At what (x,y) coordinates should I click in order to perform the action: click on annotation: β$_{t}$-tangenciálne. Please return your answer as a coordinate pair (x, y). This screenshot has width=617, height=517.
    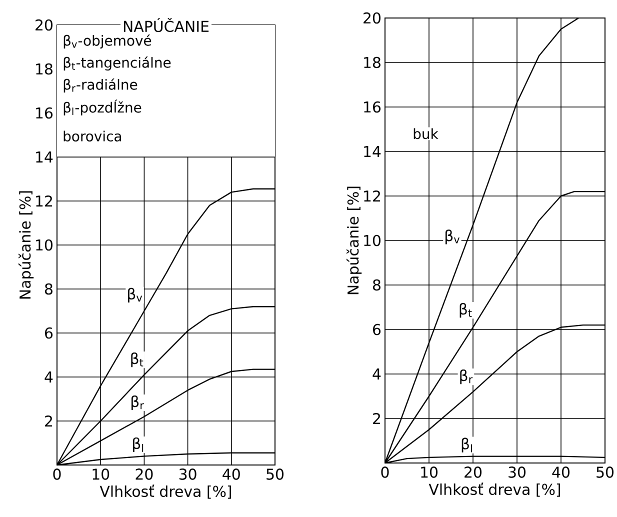
    Looking at the image, I should click on (117, 63).